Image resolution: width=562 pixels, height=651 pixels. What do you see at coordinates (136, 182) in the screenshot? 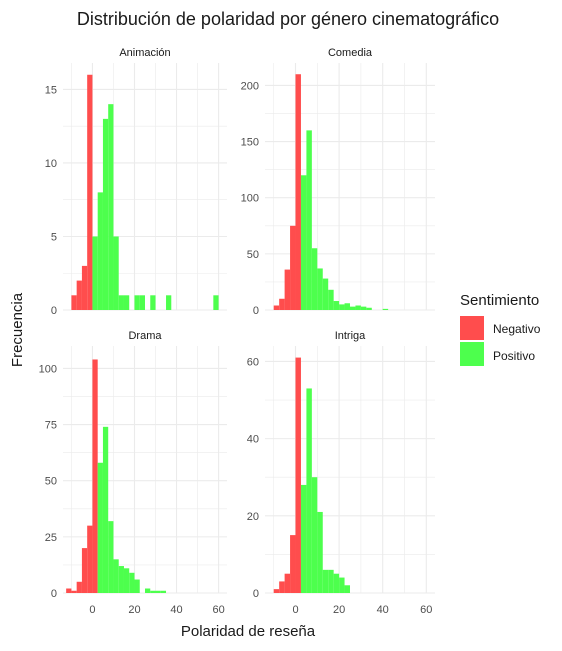
I see `facet-0: Animación 0 5 10 15` at bounding box center [136, 182].